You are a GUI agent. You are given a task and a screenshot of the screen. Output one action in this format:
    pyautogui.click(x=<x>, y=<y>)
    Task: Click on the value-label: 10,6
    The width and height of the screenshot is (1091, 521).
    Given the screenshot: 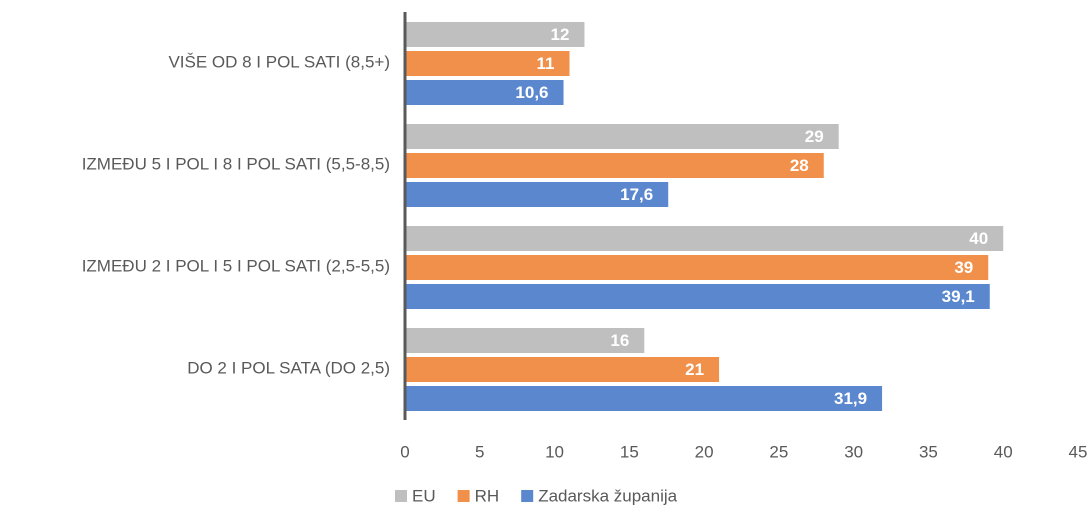 What is the action you would take?
    pyautogui.click(x=531, y=92)
    